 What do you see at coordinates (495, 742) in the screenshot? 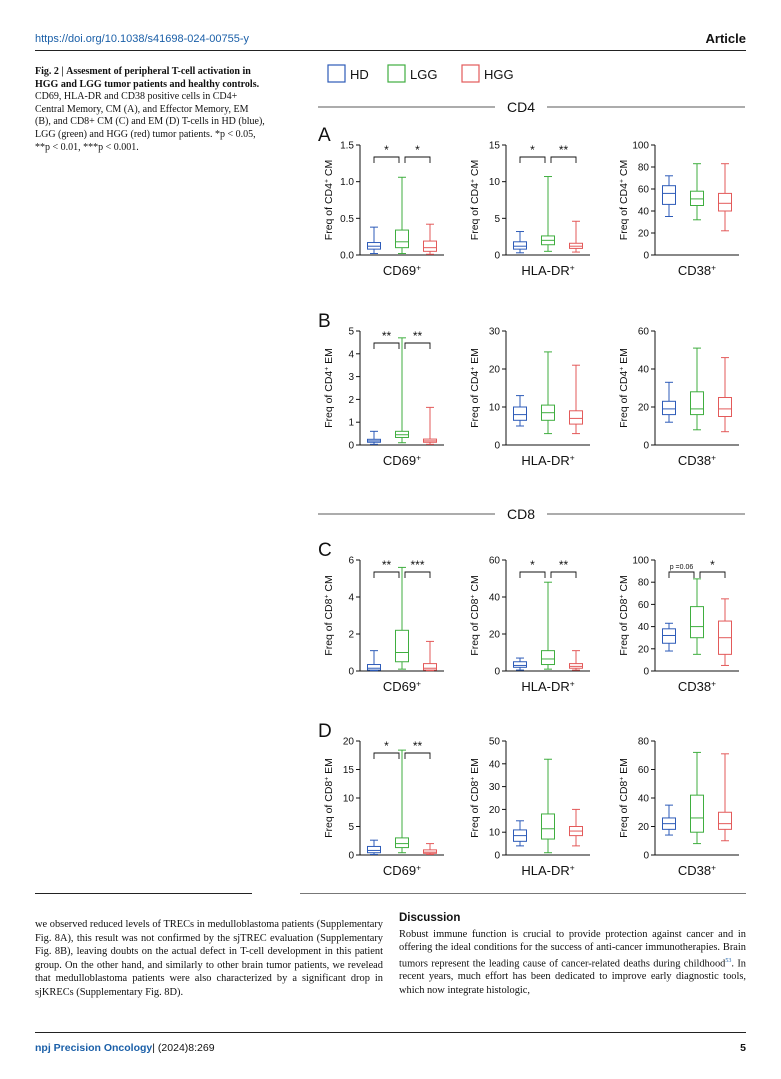
I see `y-tick-label: 50` at bounding box center [495, 742].